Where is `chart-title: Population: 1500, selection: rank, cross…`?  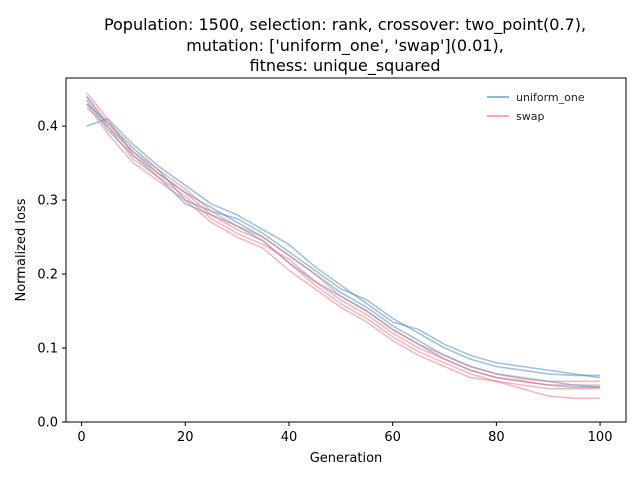
chart-title: Population: 1500, selection: rank, cross… is located at coordinates (345, 45).